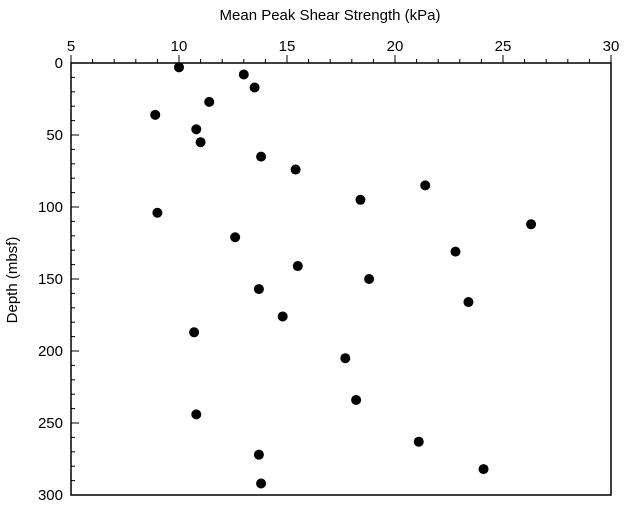  What do you see at coordinates (50, 207) in the screenshot?
I see `y-tick-label: 100` at bounding box center [50, 207].